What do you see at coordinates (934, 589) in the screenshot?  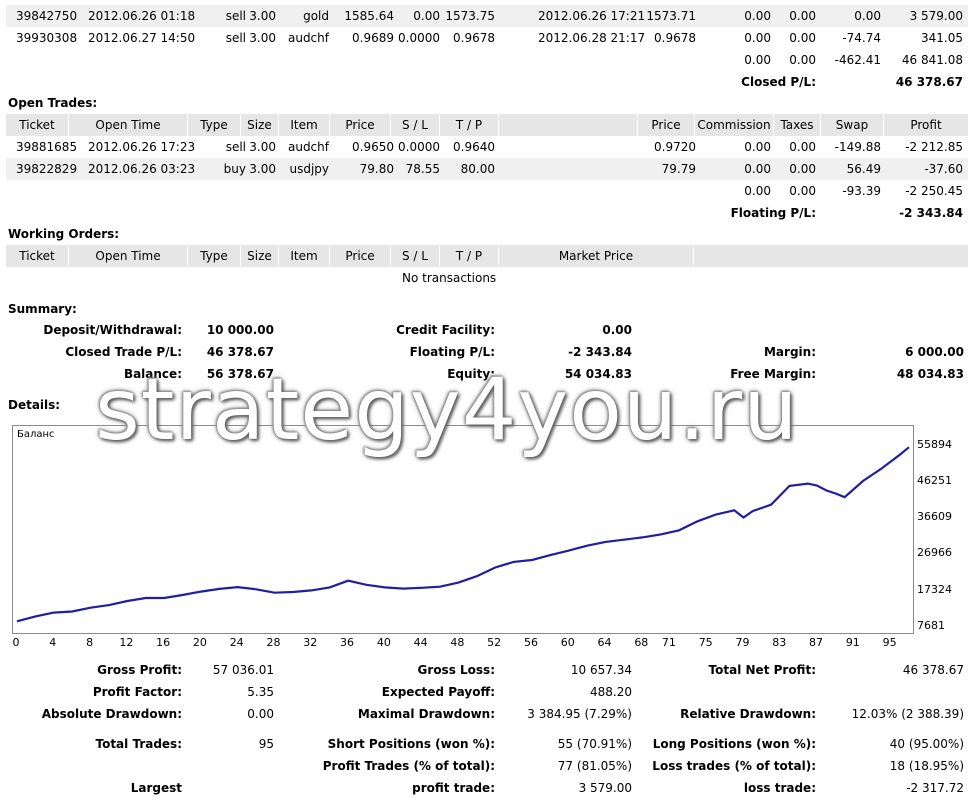 I see `y-tick-label: 17324` at bounding box center [934, 589].